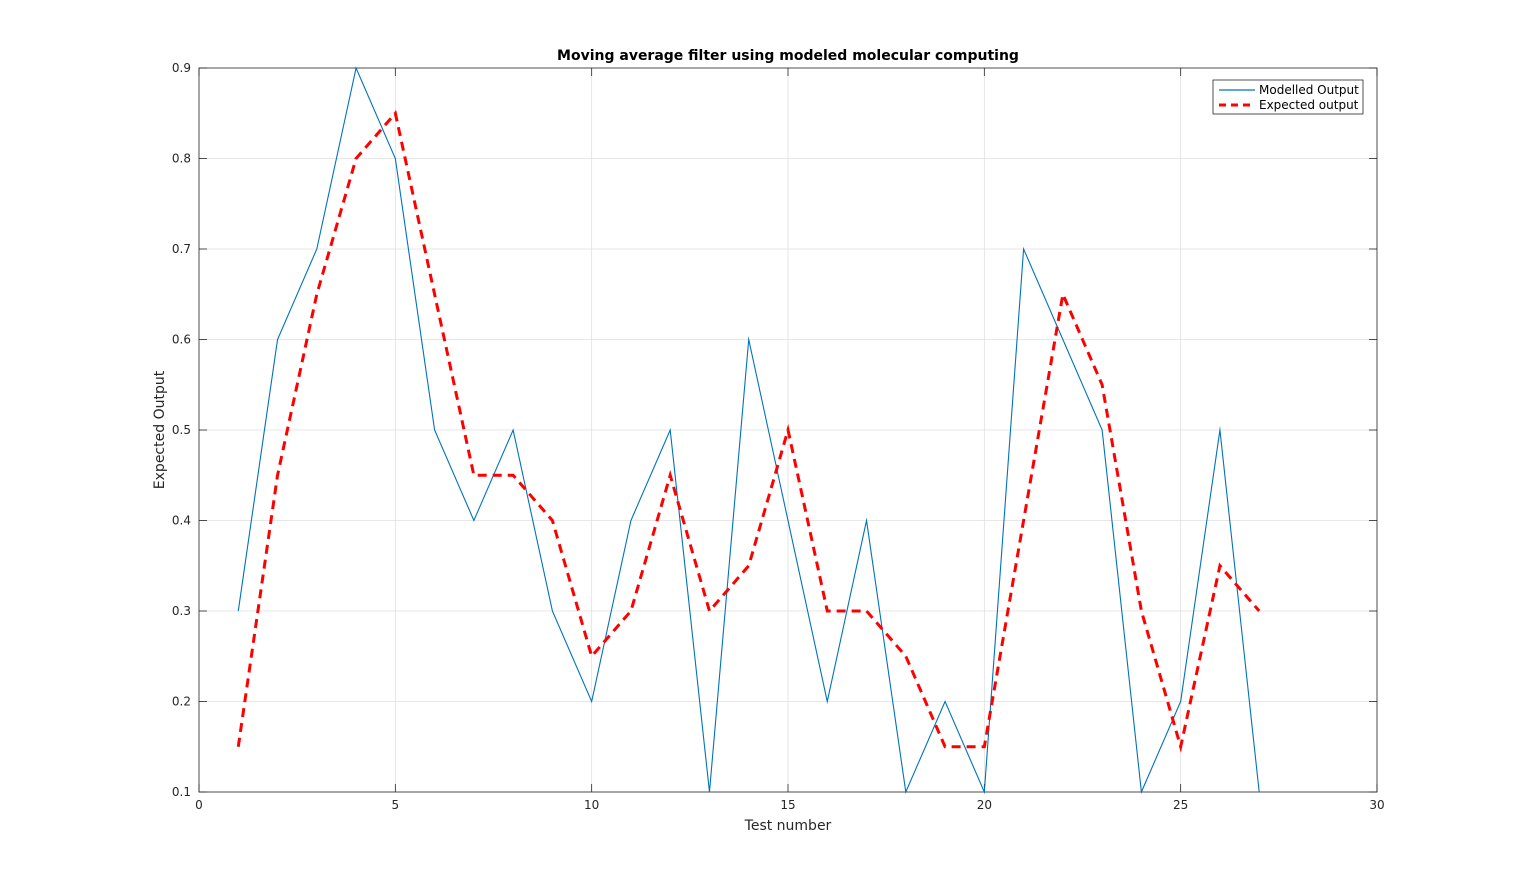 Image resolution: width=1522 pixels, height=890 pixels. Describe the element at coordinates (199, 805) in the screenshot. I see `x-tick-label: 0` at that location.